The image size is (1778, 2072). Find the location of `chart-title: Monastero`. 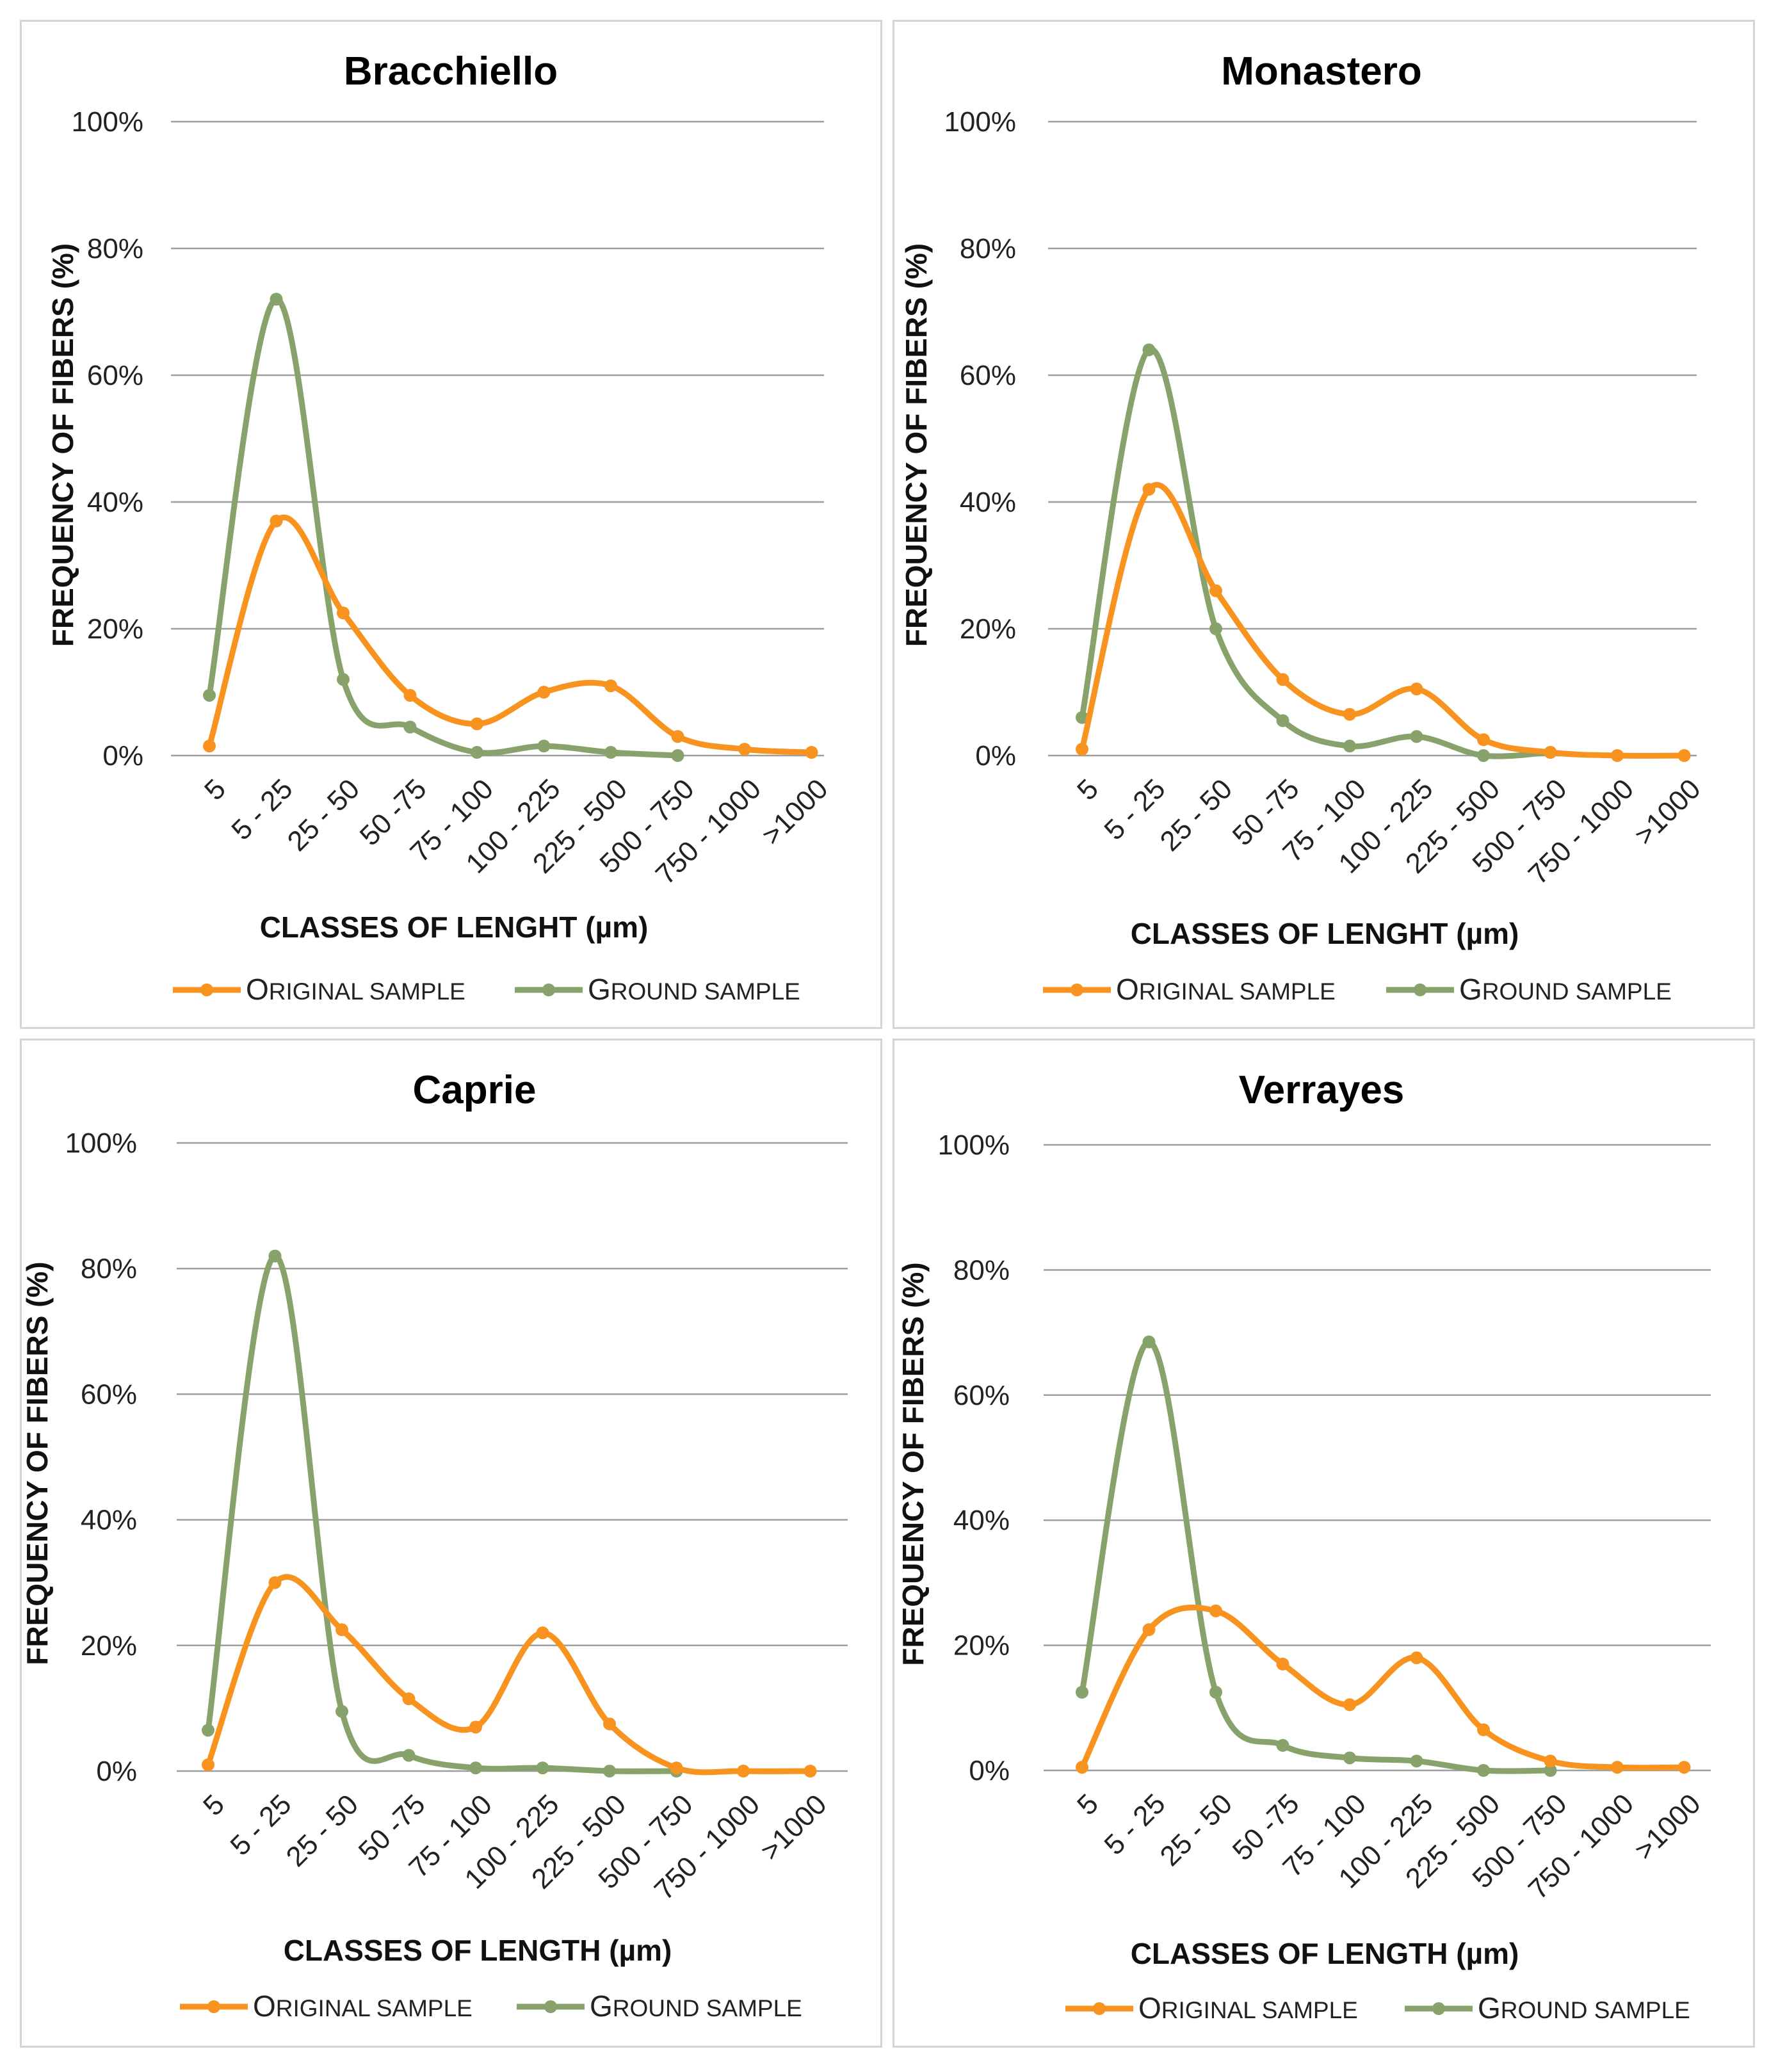

chart-title: Monastero is located at coordinates (1321, 71).